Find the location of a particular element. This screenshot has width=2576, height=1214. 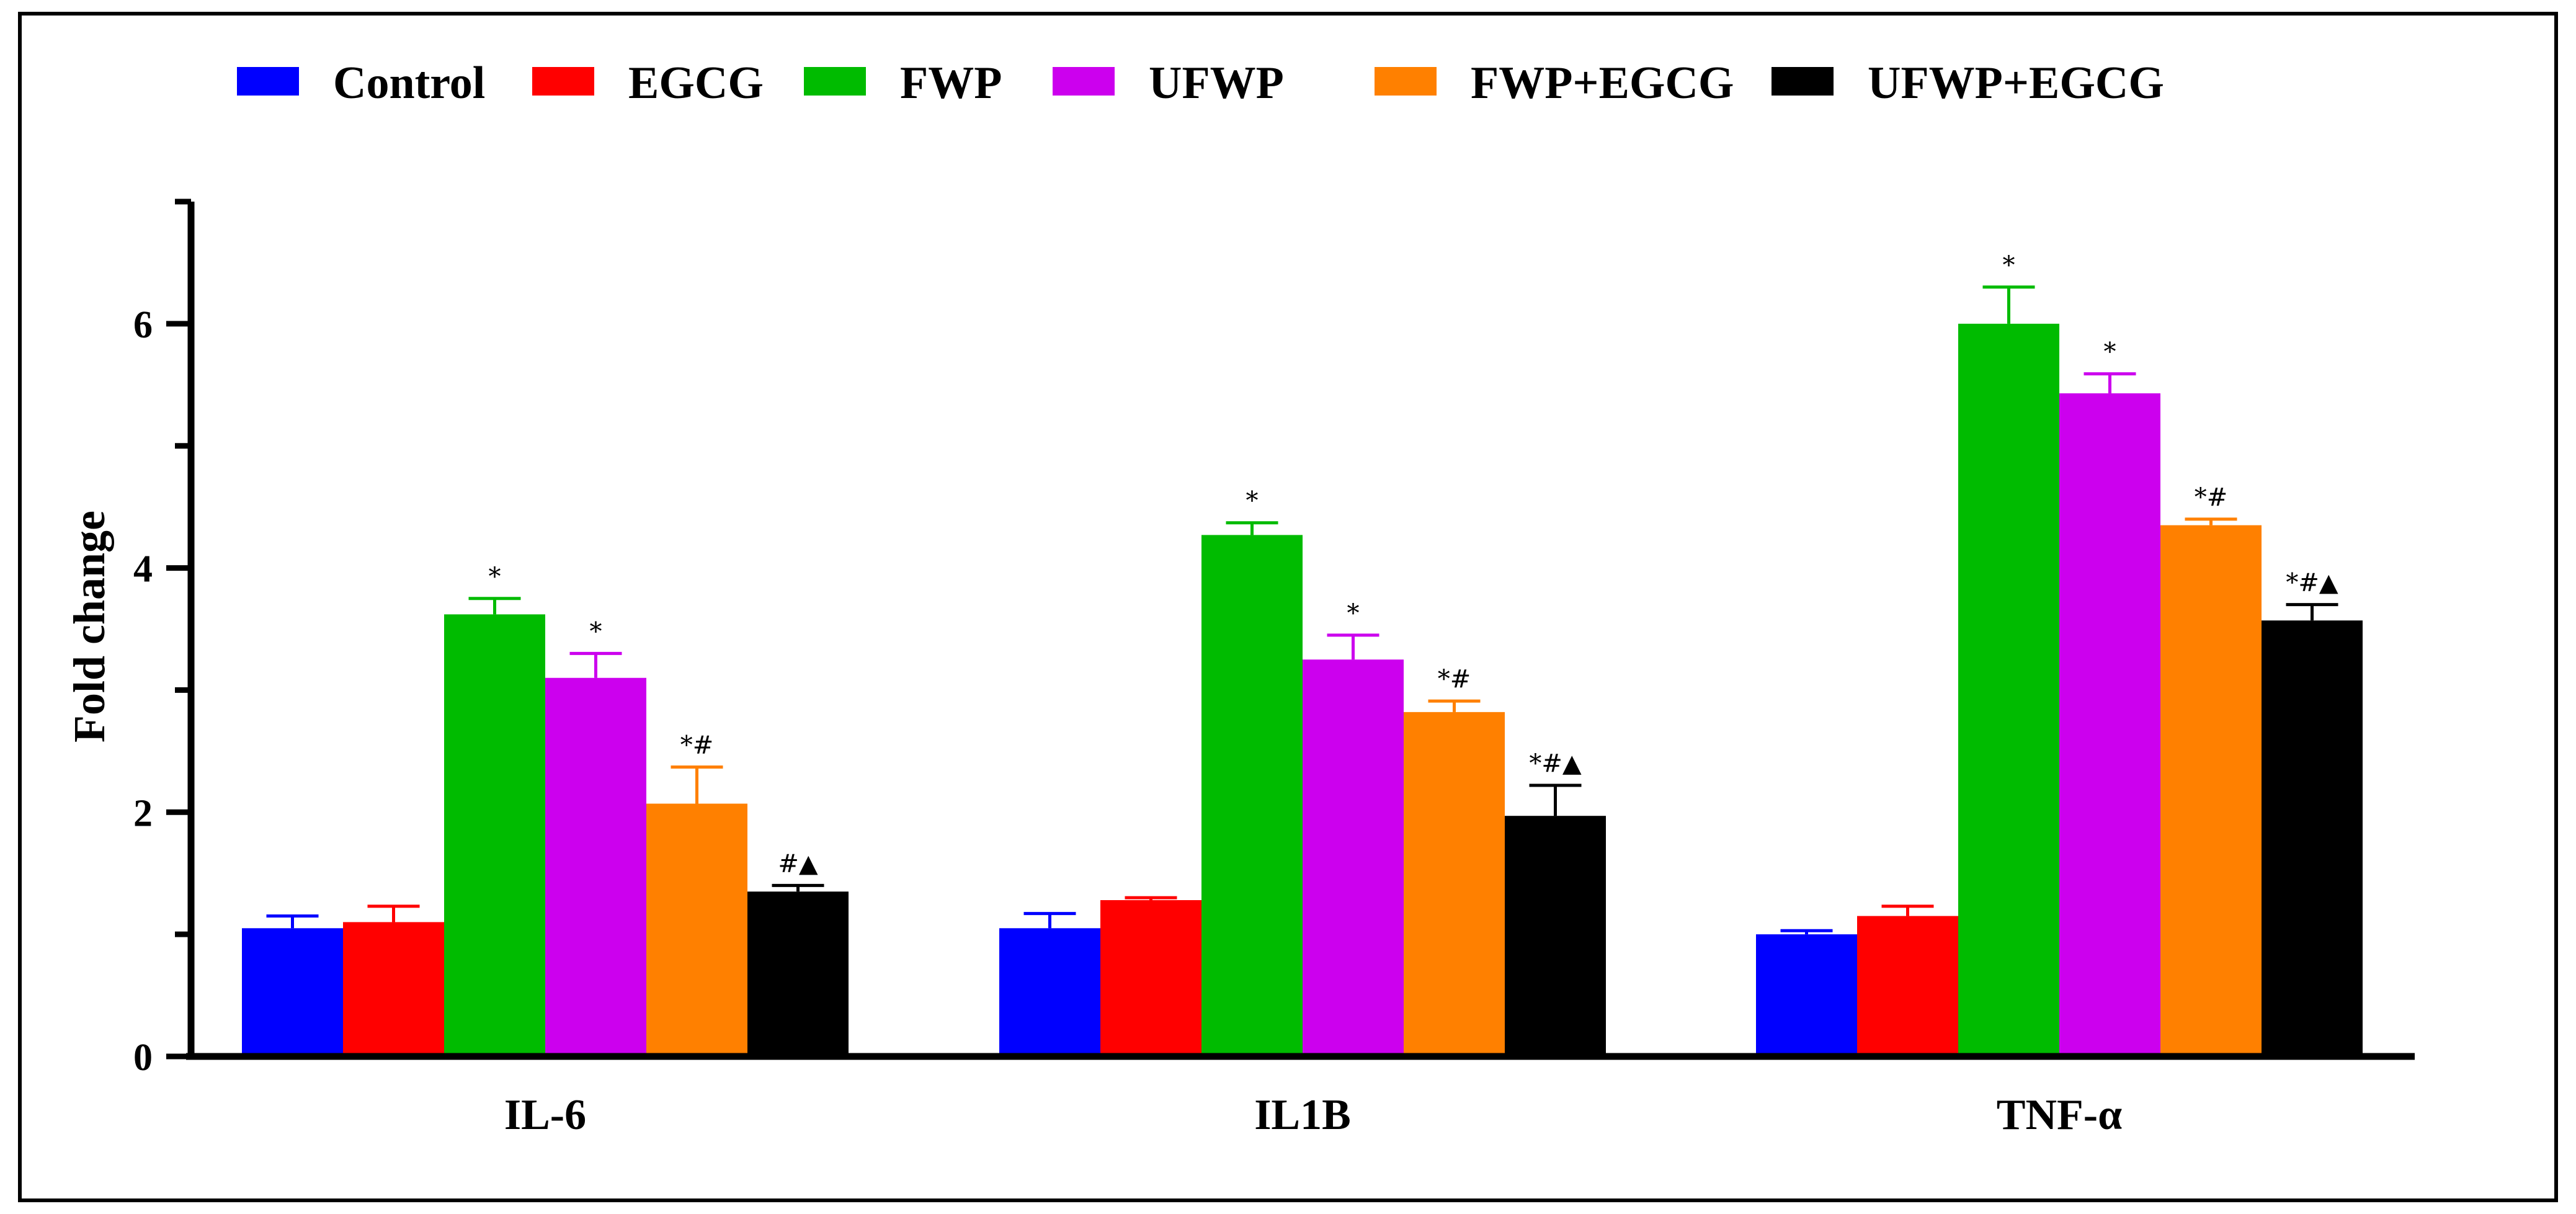

bar-control-tnf is located at coordinates (1807, 995).